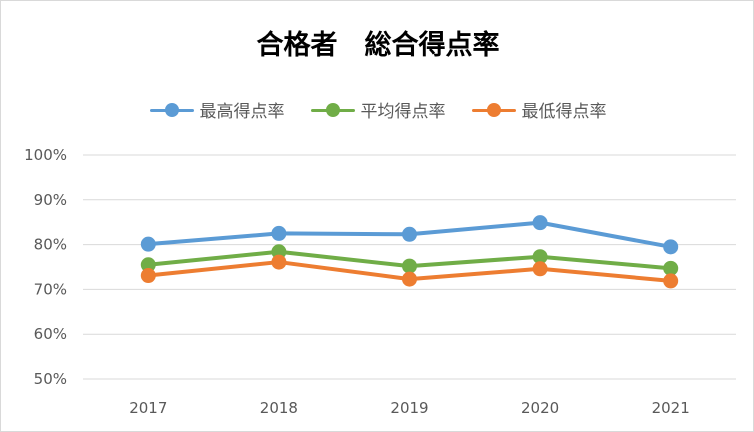 This screenshot has width=754, height=432. I want to click on x-tick-label: 2018, so click(279, 408).